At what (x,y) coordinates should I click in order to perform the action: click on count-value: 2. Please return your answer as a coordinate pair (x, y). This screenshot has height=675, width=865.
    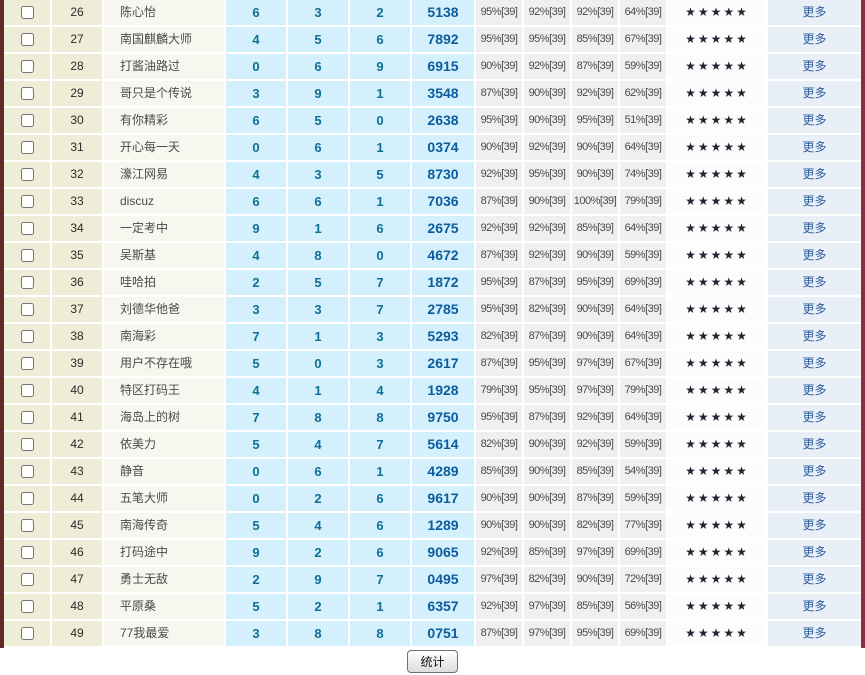
    Looking at the image, I should click on (256, 282).